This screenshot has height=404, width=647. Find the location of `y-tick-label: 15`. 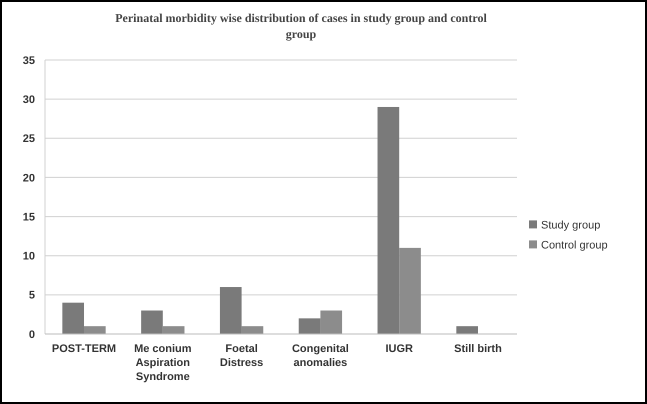

y-tick-label: 15 is located at coordinates (28, 217).